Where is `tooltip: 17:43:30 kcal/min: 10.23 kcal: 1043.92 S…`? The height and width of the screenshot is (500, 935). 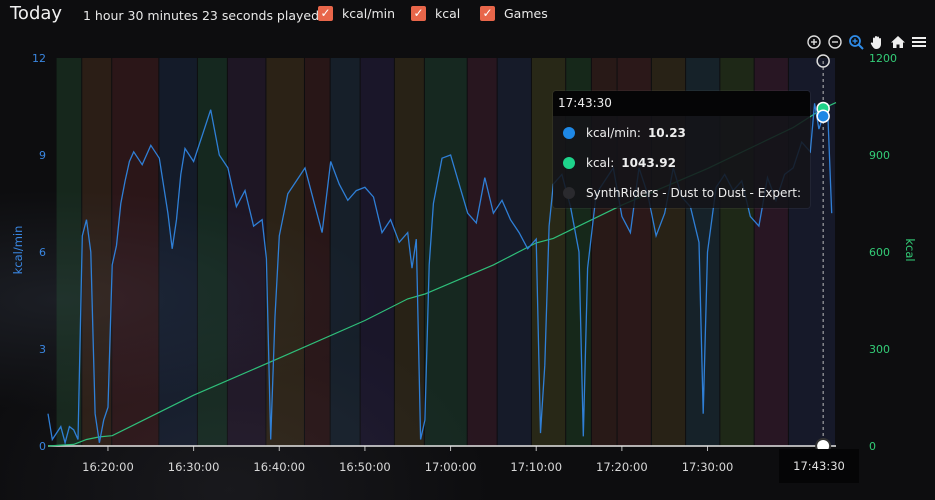
tooltip: 17:43:30 kcal/min: 10.23 kcal: 1043.92 S… is located at coordinates (681, 149).